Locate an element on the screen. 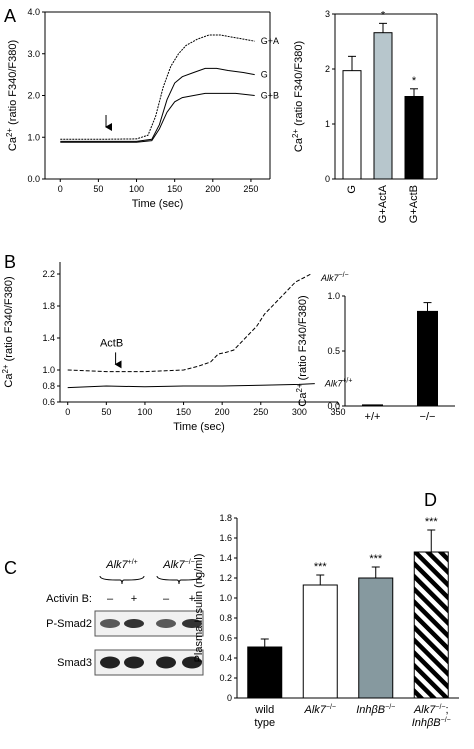  panel-letter-a: A is located at coordinates (10, 16).